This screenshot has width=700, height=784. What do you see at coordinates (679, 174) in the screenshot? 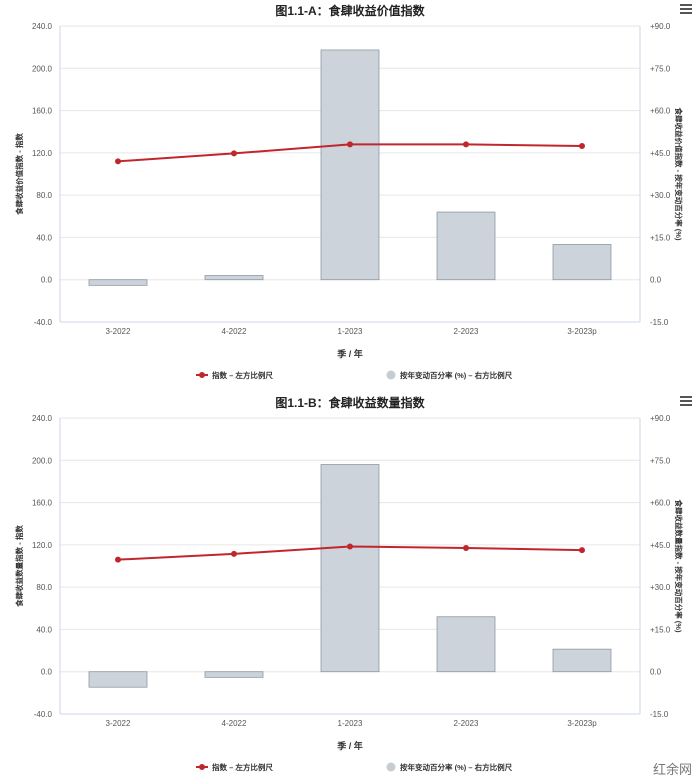
I see `y-right-axis-title: 食肆收益价值指数 - 按年变动百分率 (%)` at bounding box center [679, 174].